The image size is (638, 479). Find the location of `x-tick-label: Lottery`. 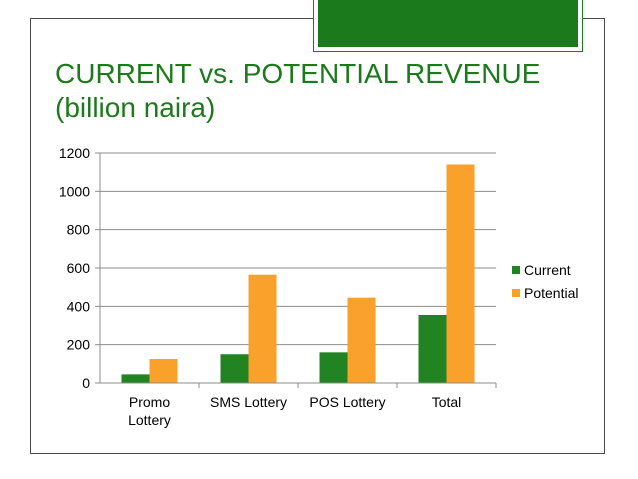

x-tick-label: Lottery is located at coordinates (149, 420).